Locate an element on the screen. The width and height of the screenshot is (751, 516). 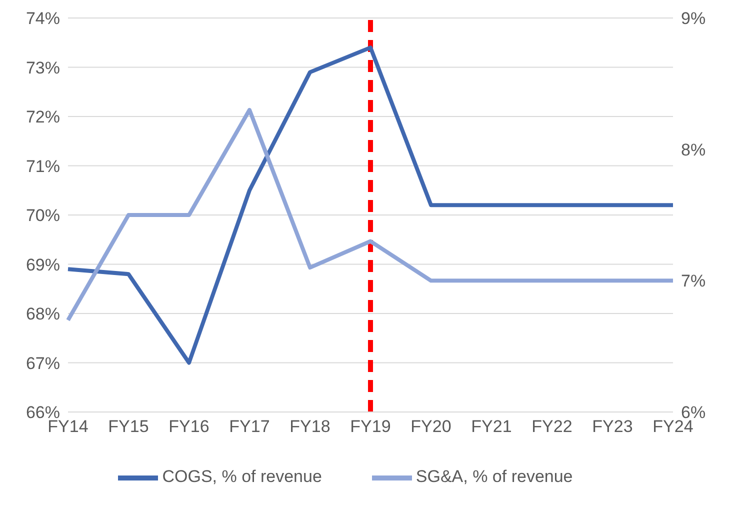
x-tick-label: FY19 is located at coordinates (370, 426).